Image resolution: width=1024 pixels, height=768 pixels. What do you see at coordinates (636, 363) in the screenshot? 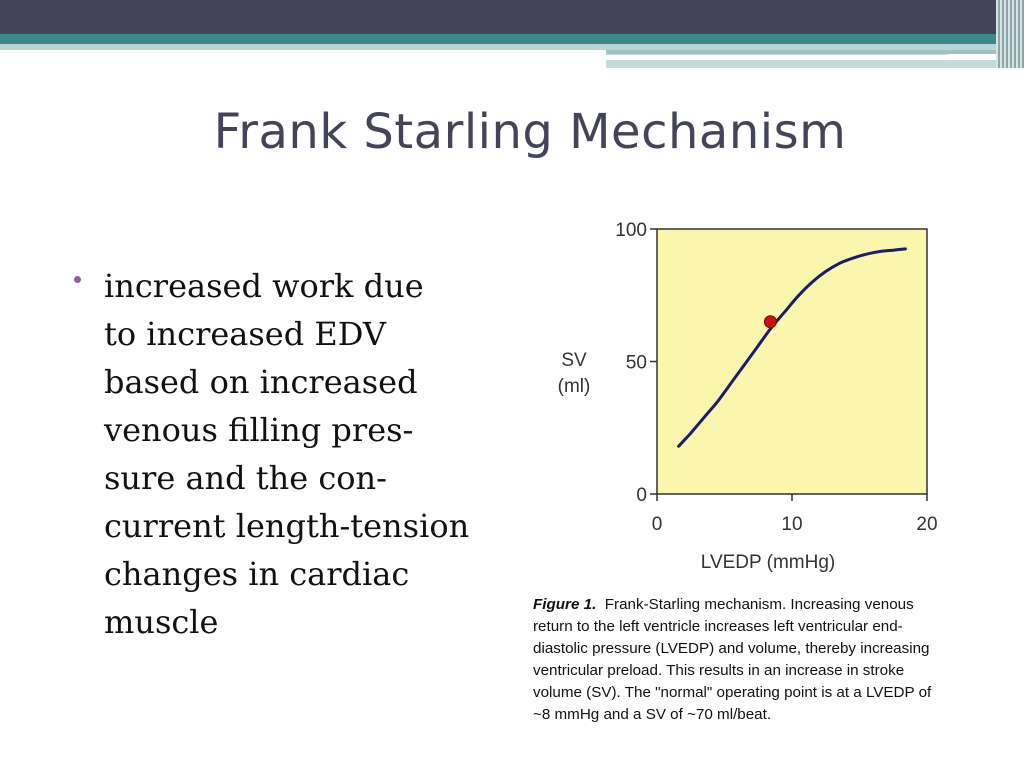
I see `y-tick-label: 50` at bounding box center [636, 363].